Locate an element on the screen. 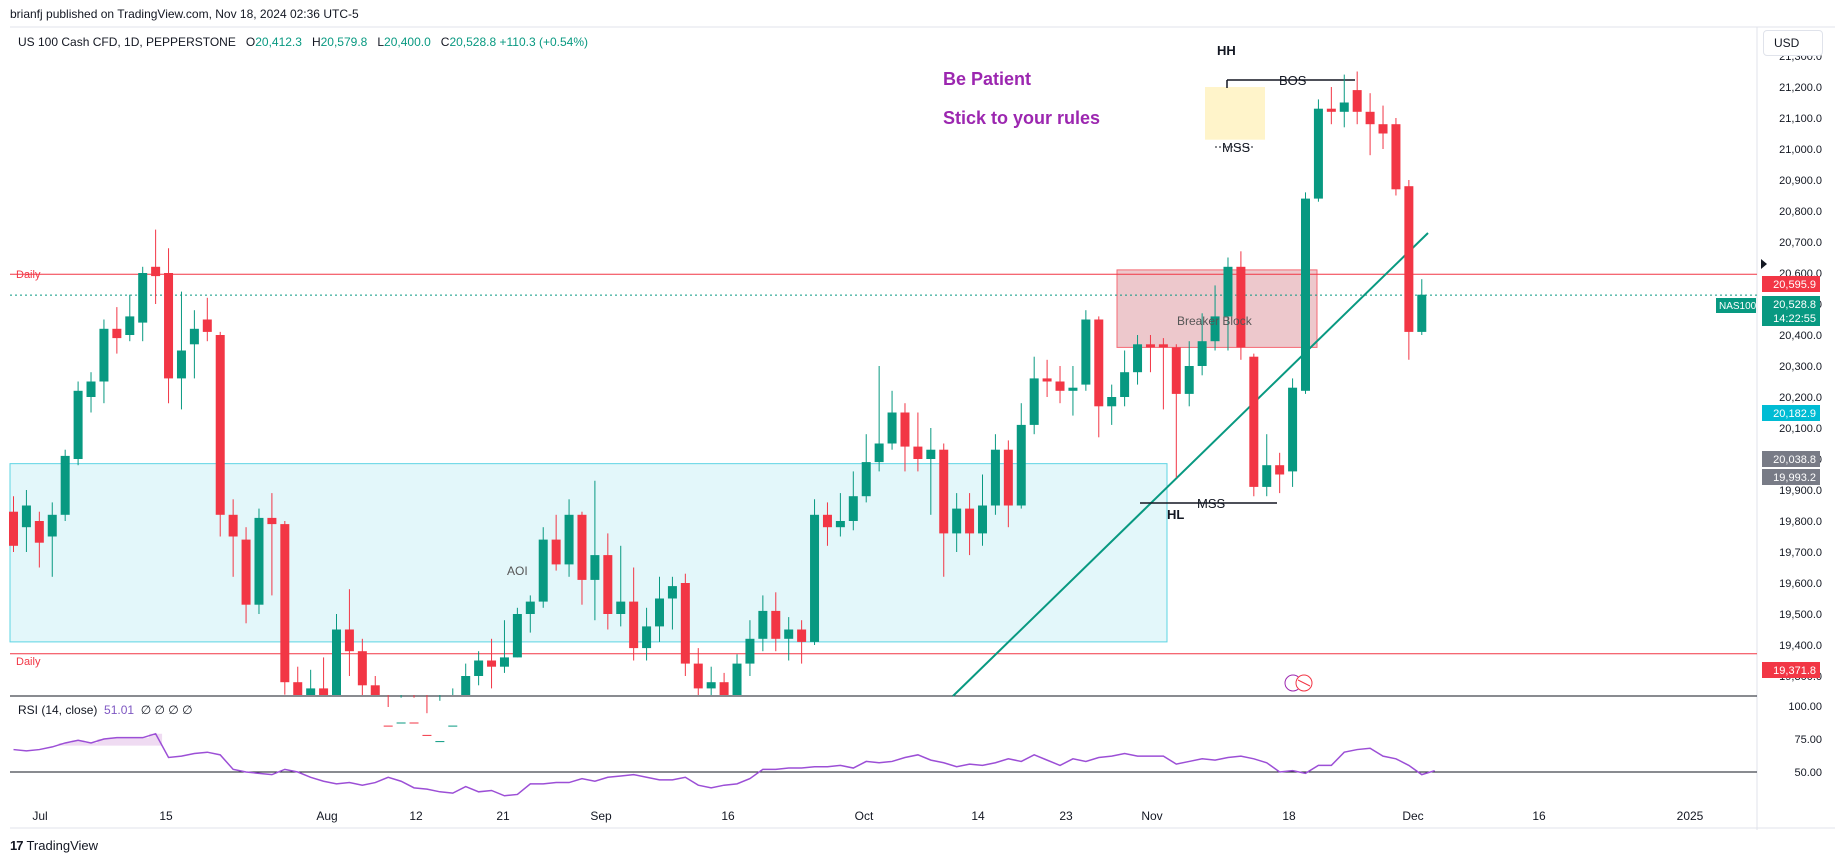  price-tag: 19,993.2 is located at coordinates (1794, 478).